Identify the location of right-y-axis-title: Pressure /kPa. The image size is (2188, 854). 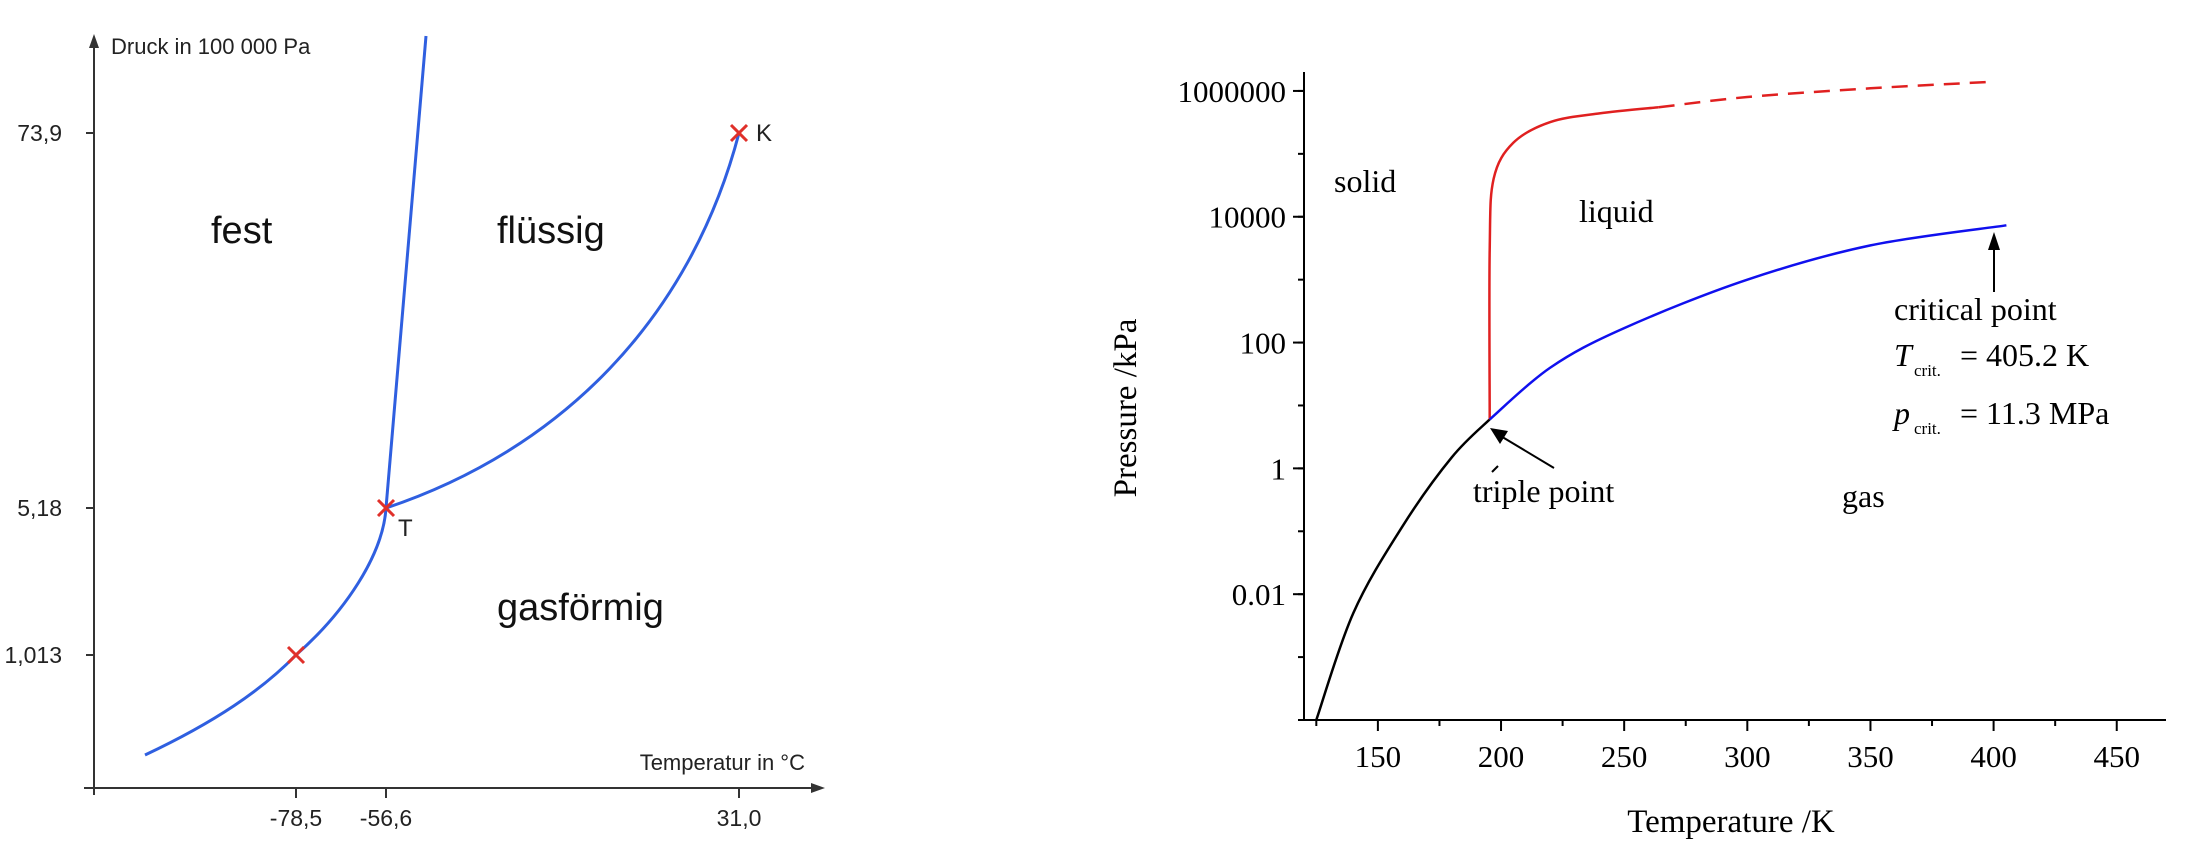
(1126, 407).